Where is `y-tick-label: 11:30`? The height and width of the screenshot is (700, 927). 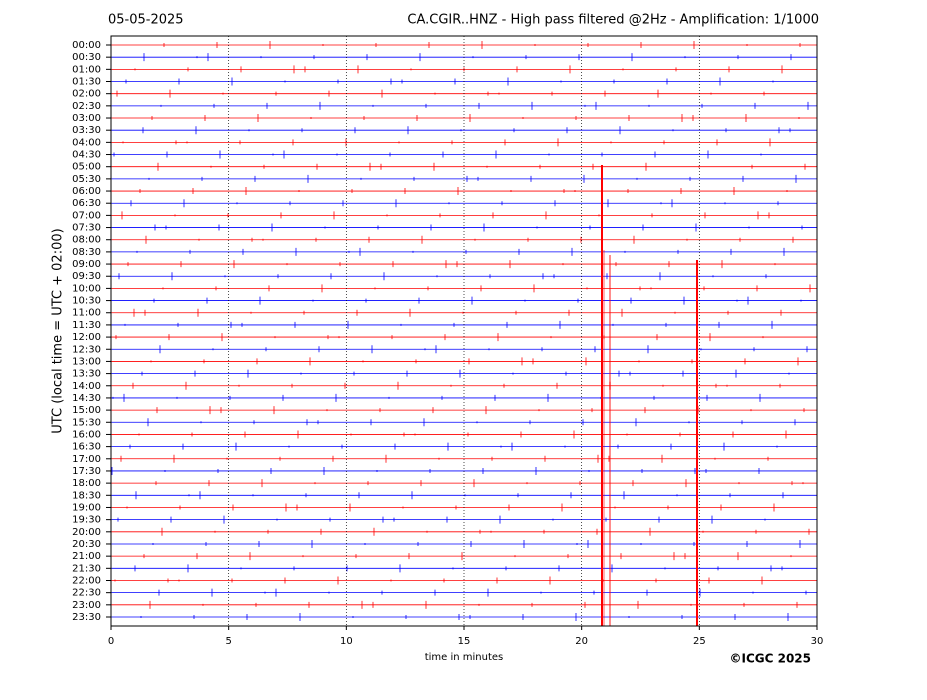 y-tick-label: 11:30 is located at coordinates (86, 325).